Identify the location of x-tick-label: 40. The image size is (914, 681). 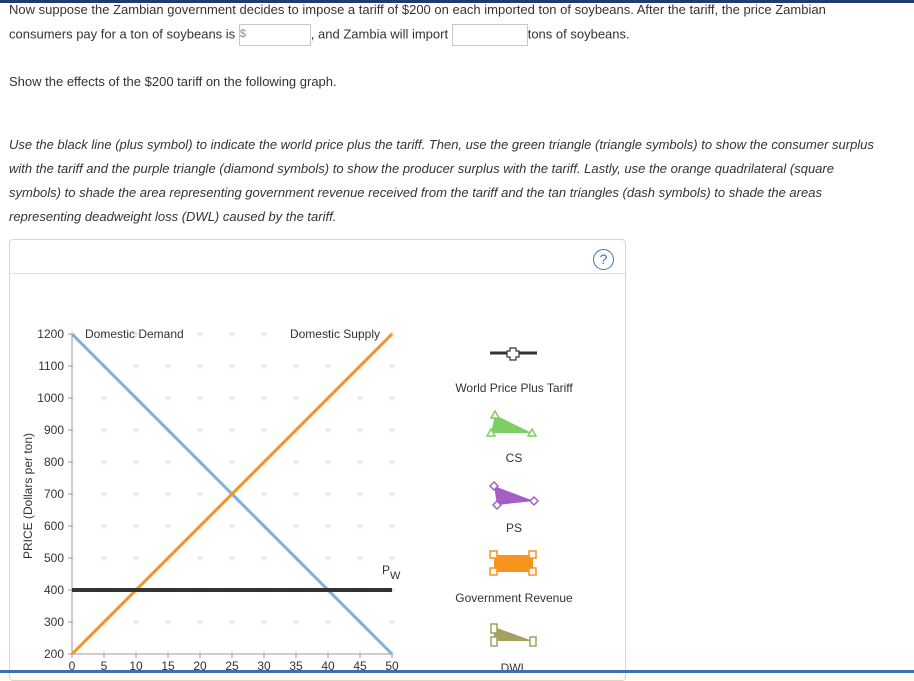
(328, 666).